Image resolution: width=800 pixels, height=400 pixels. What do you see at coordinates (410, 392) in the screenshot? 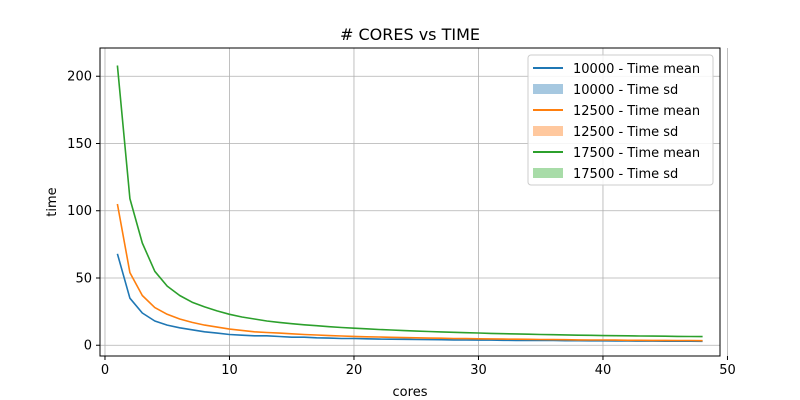
I see `x-axis-label: cores` at bounding box center [410, 392].